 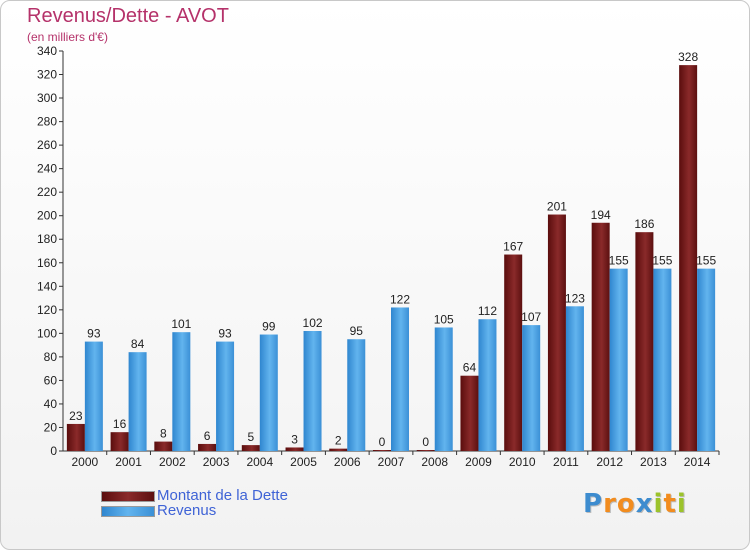 What do you see at coordinates (338, 441) in the screenshot?
I see `data-label-dette: 2` at bounding box center [338, 441].